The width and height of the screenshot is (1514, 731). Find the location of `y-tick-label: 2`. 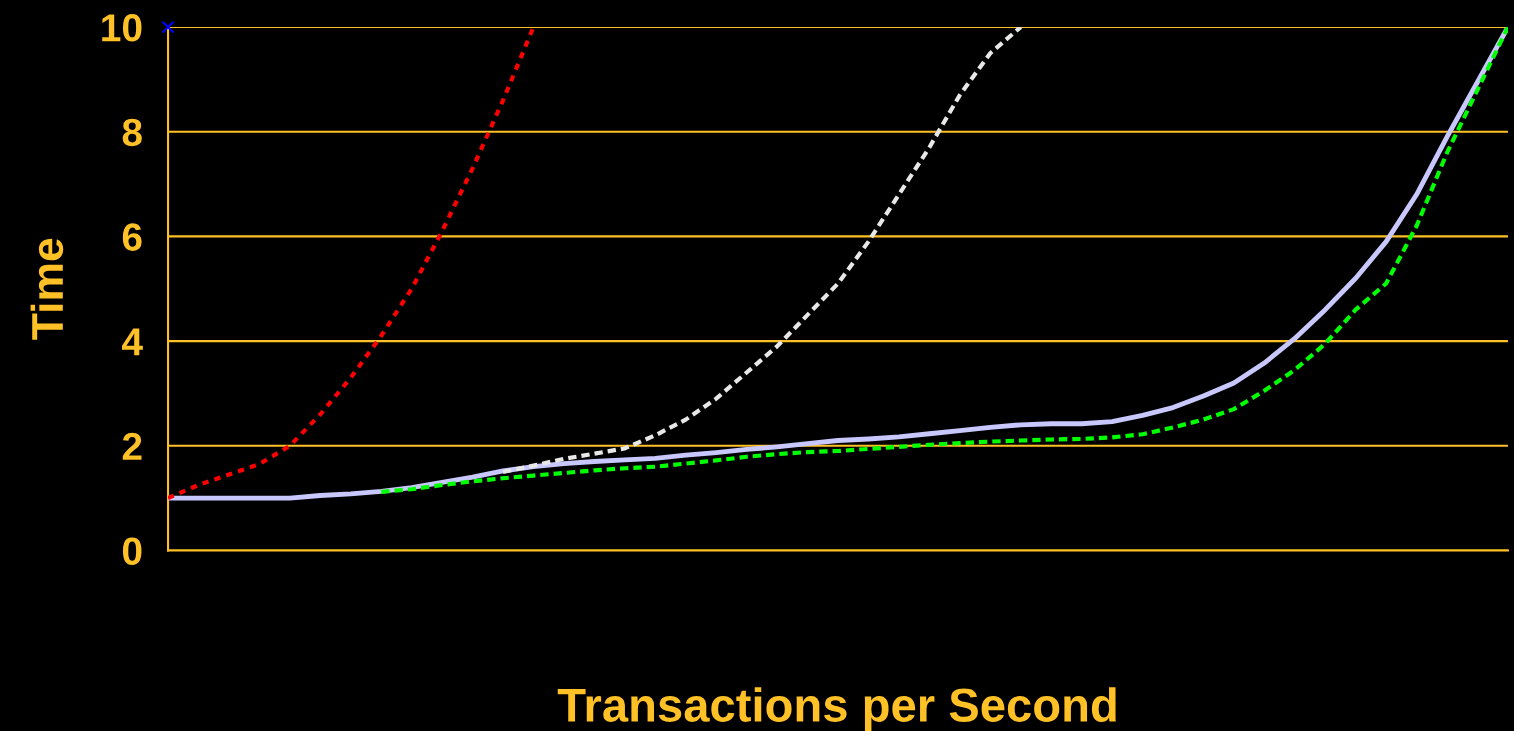

y-tick-label: 2 is located at coordinates (132, 446).